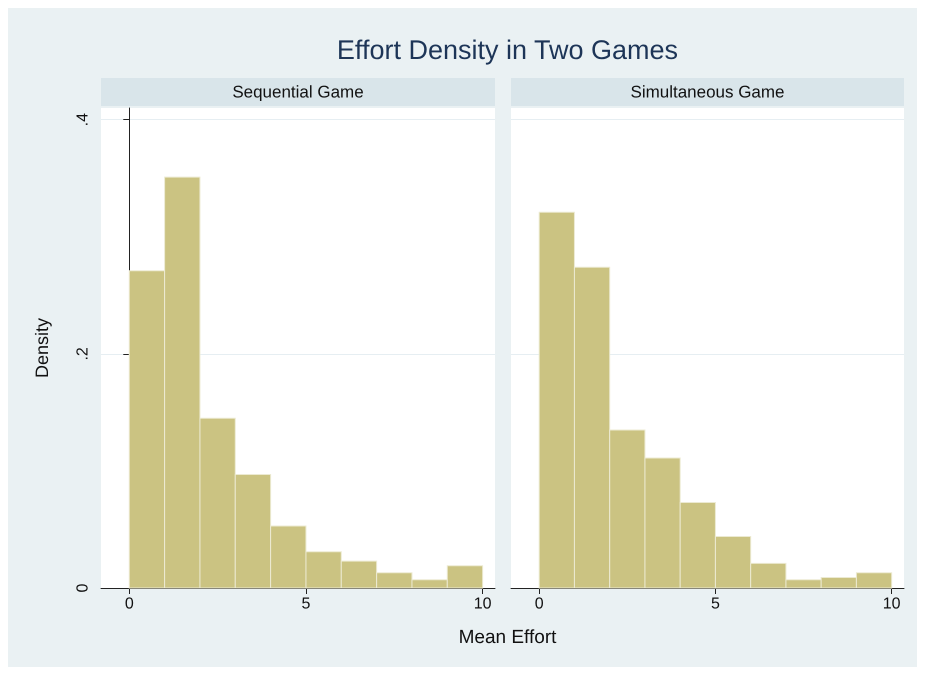  I want to click on y-axis-title: Density, so click(42, 348).